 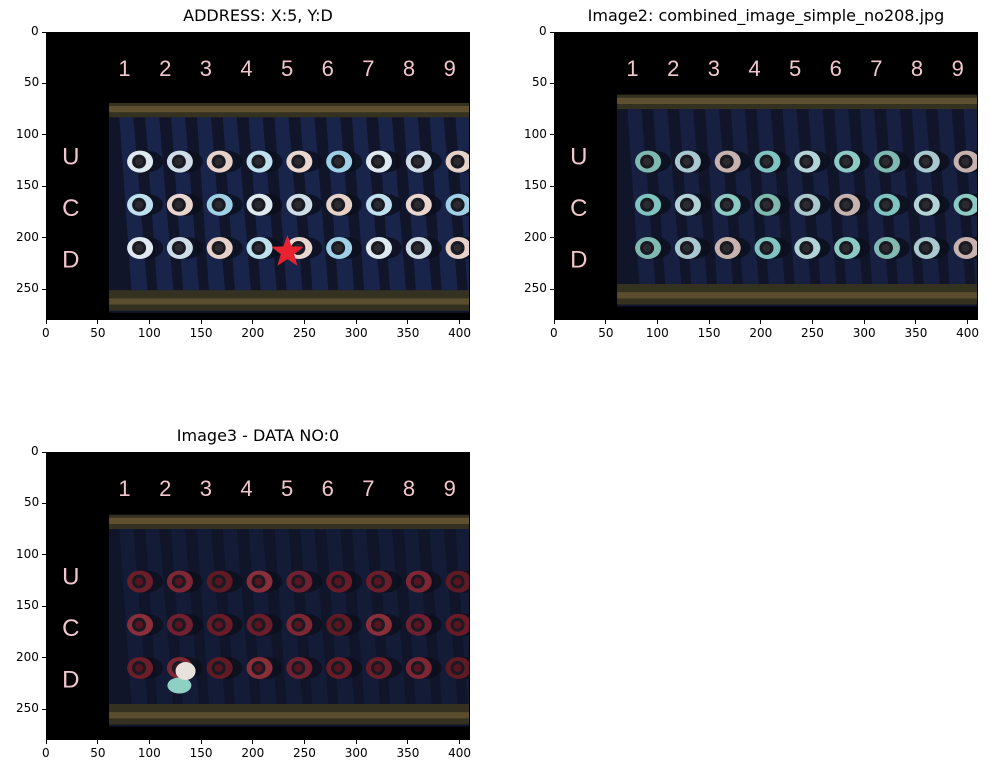 What do you see at coordinates (766, 15) in the screenshot?
I see `panel-title: Image2: combined_image_simple_no208.jpg` at bounding box center [766, 15].